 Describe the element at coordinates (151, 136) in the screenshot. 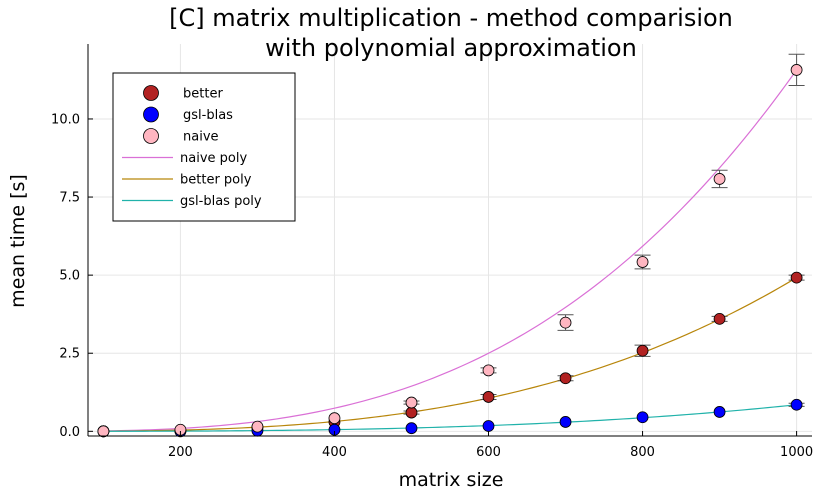

I see `legend-marker-naive` at that location.